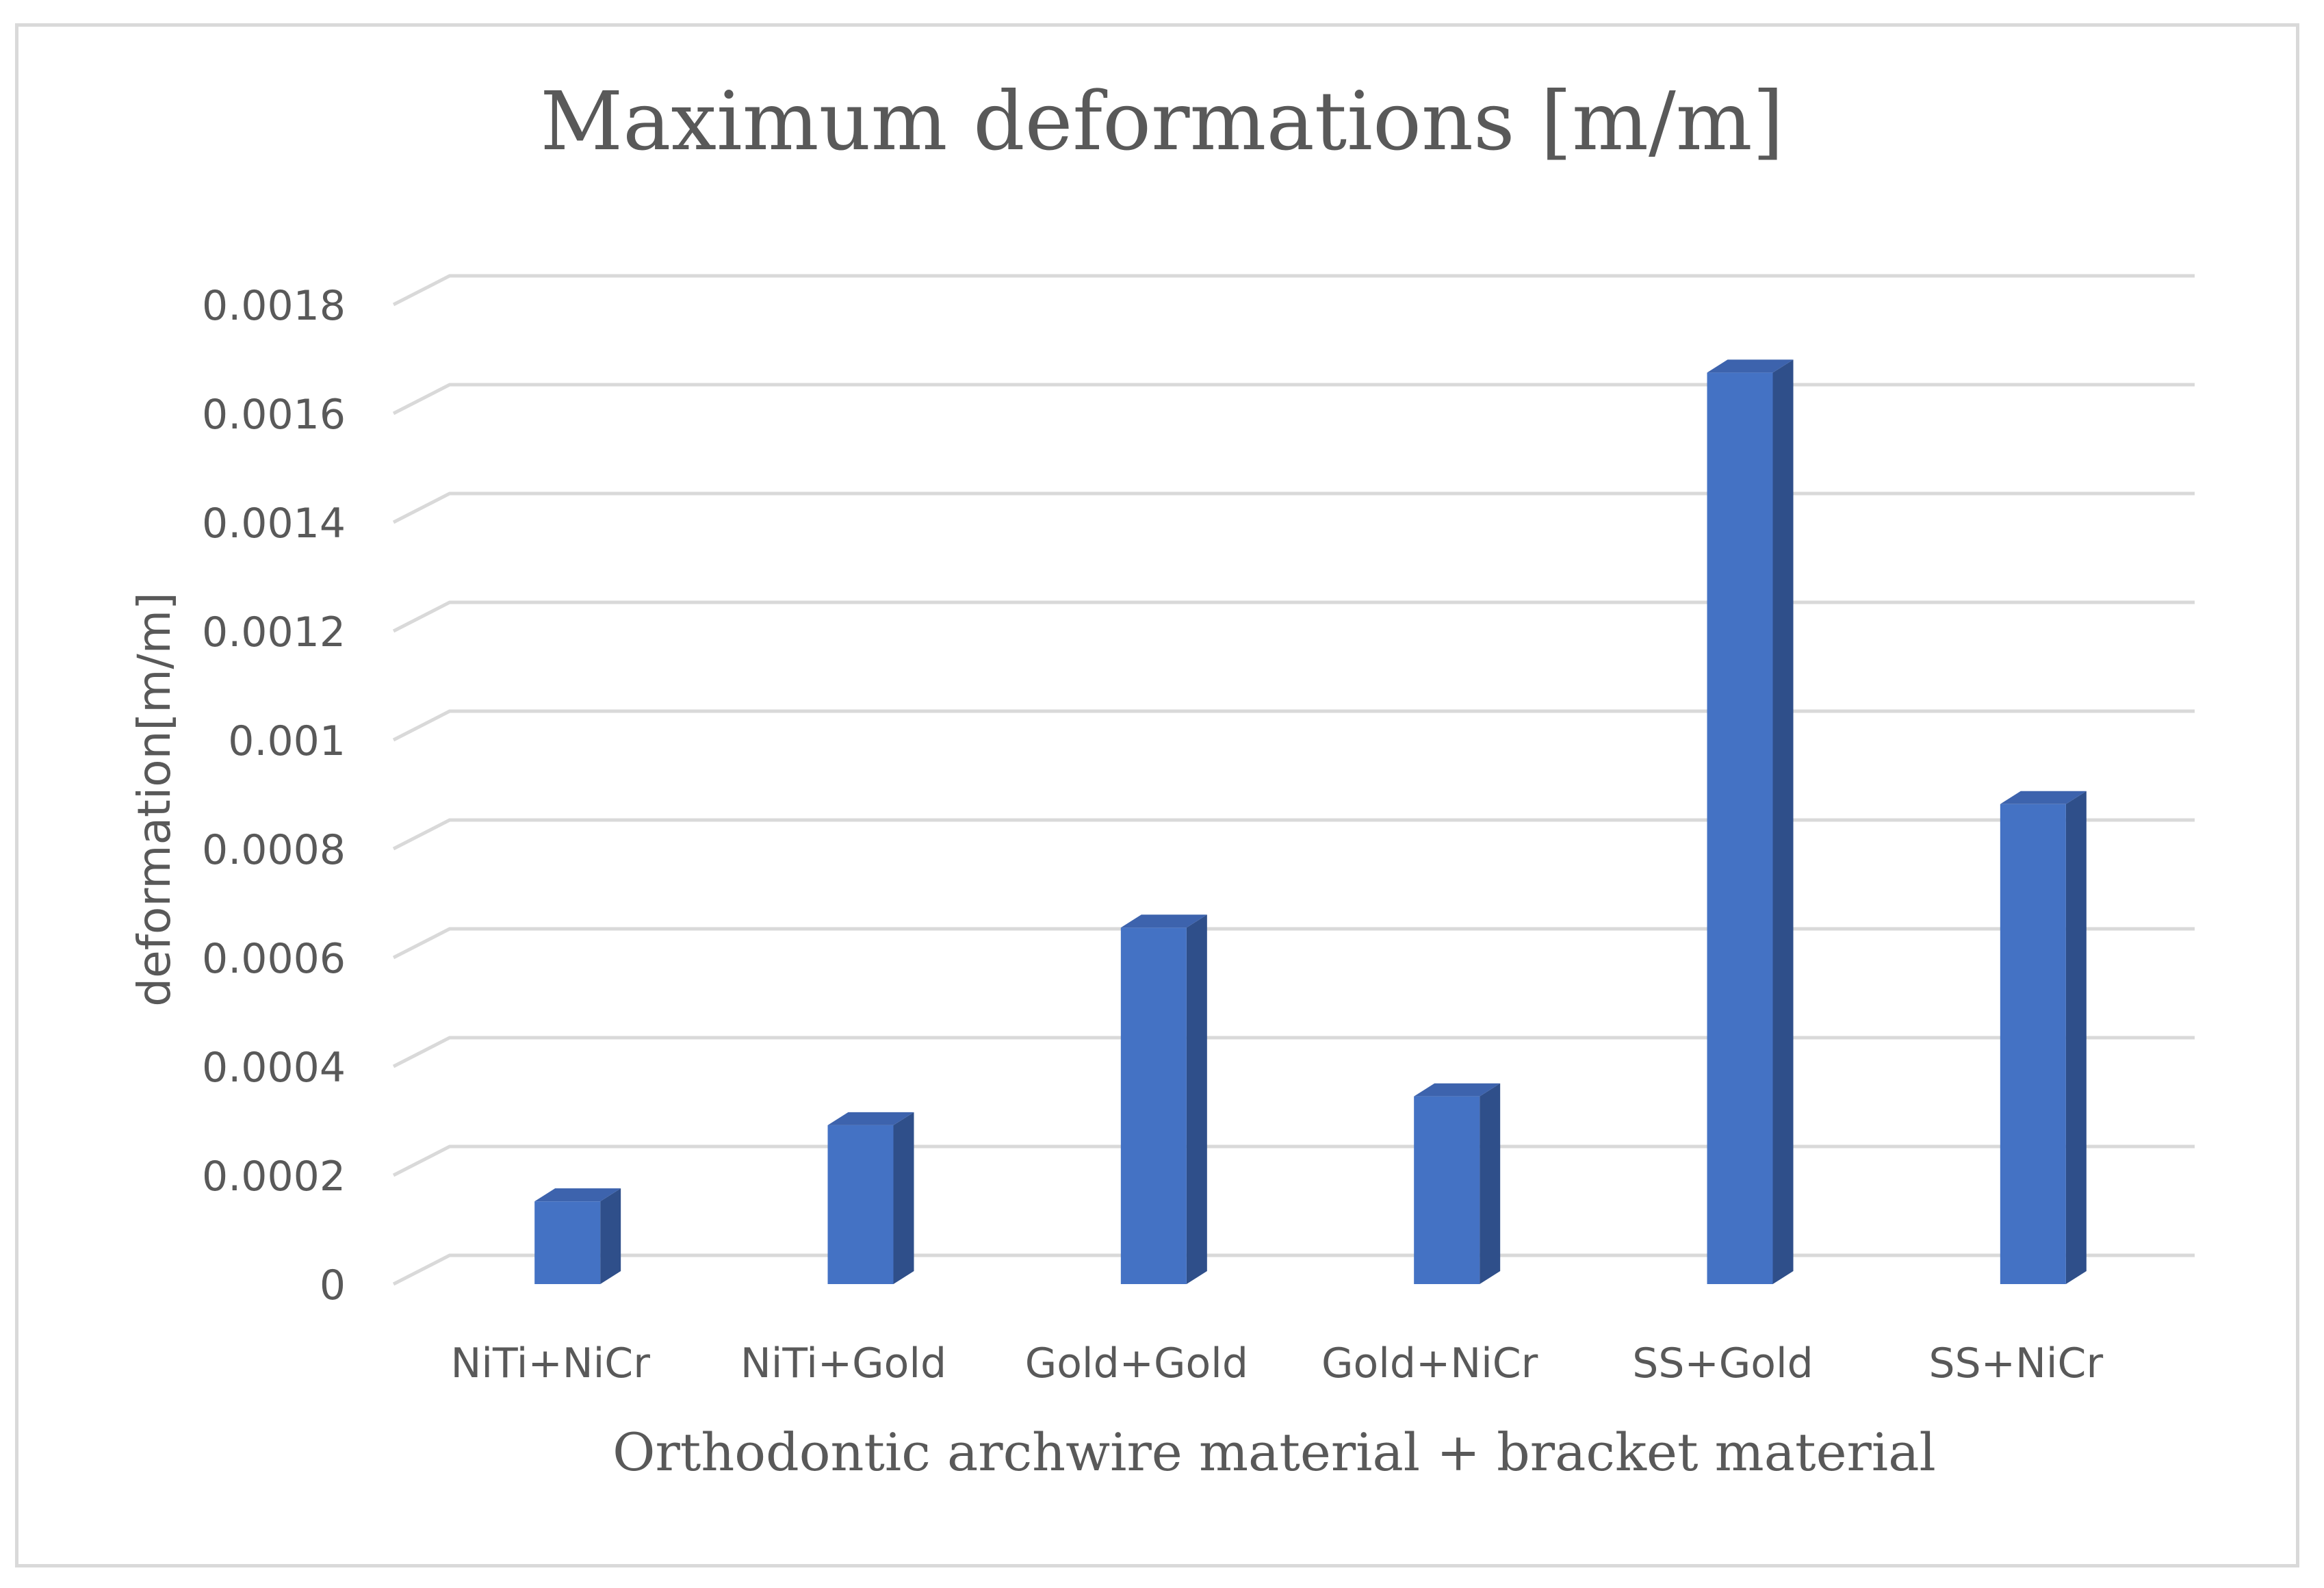 This screenshot has height=1588, width=2324. What do you see at coordinates (274, 415) in the screenshot?
I see `y-tick-label: 0.0016` at bounding box center [274, 415].